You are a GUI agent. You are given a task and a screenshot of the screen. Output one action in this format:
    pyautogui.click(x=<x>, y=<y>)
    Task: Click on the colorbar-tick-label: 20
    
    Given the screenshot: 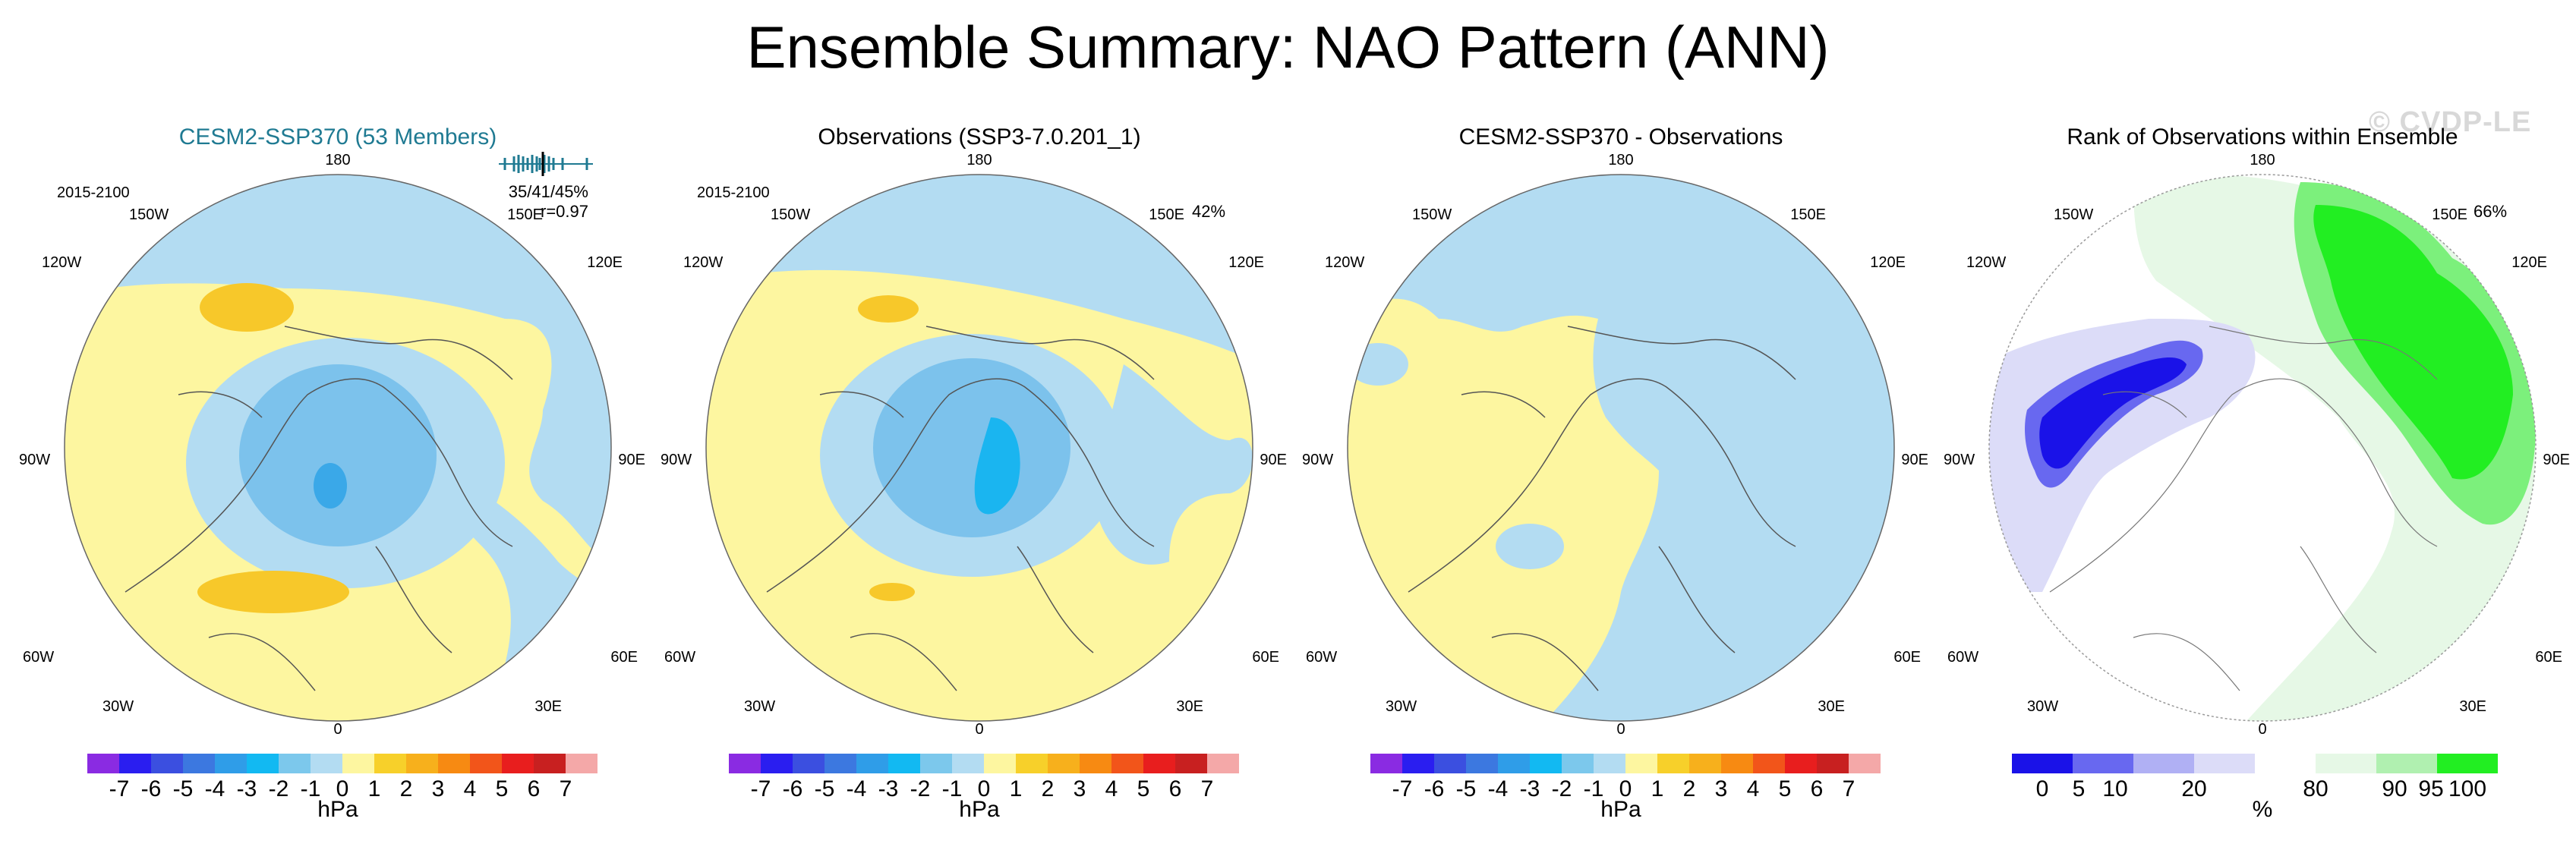 What is the action you would take?
    pyautogui.click(x=2194, y=788)
    